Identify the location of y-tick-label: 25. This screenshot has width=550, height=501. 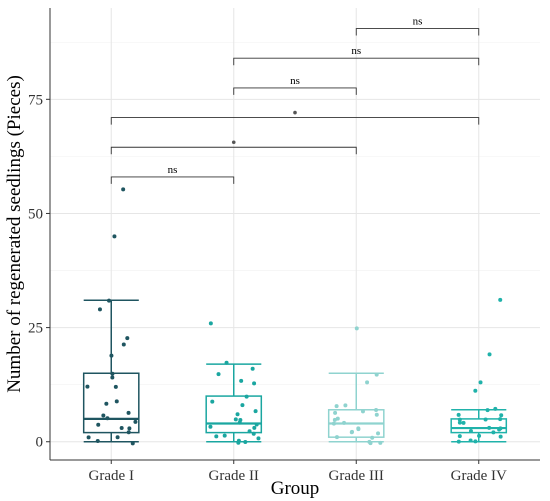
(35, 329).